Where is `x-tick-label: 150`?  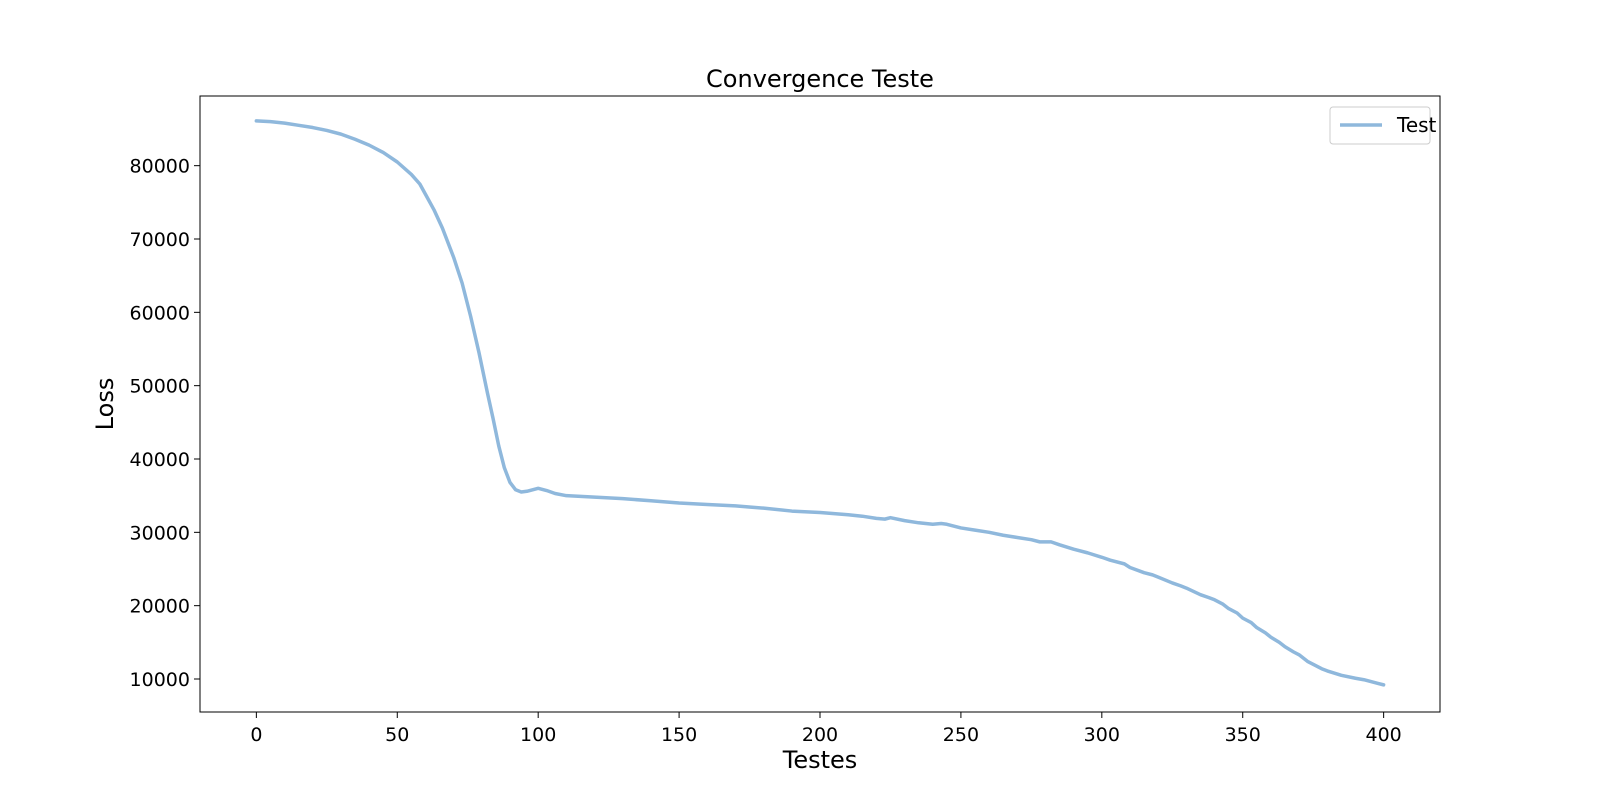 x-tick-label: 150 is located at coordinates (679, 735).